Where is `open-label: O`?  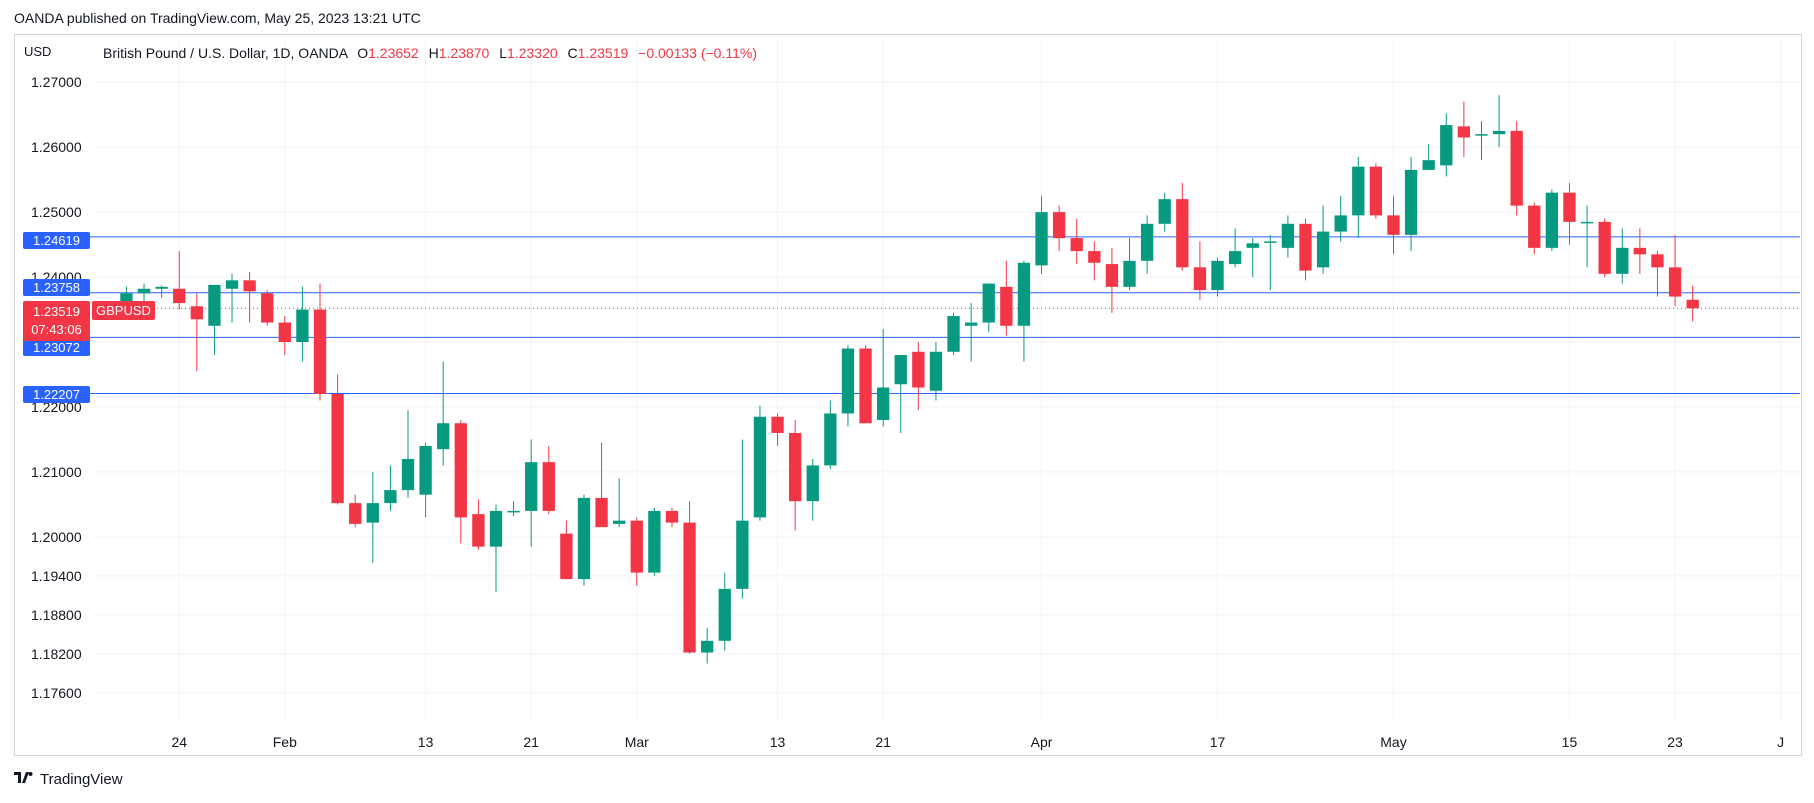
open-label: O is located at coordinates (363, 53).